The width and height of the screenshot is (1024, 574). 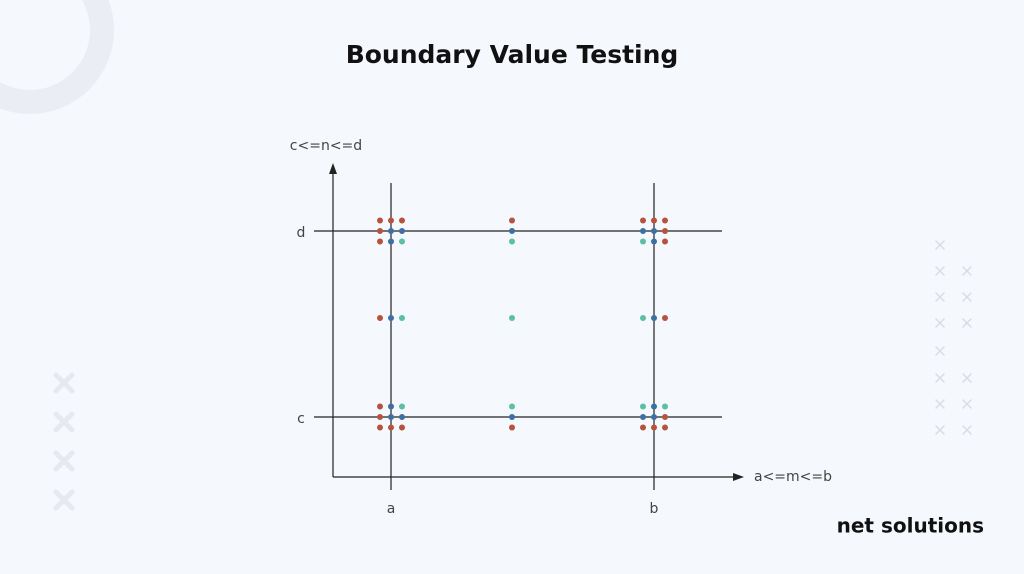 What do you see at coordinates (326, 146) in the screenshot?
I see `y-axis-label: c<=n<=d` at bounding box center [326, 146].